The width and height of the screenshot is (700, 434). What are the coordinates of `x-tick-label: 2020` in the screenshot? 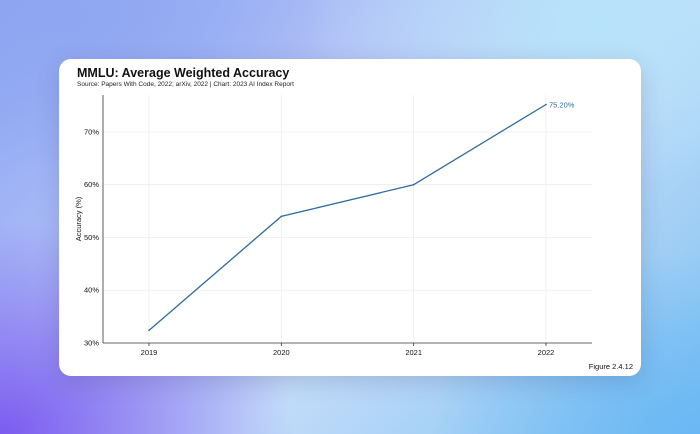 It's located at (281, 352).